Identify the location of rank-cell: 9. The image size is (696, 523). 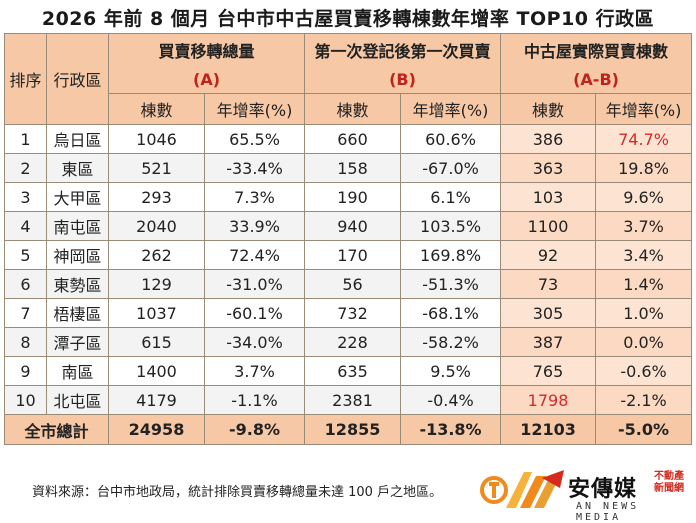
(25, 371).